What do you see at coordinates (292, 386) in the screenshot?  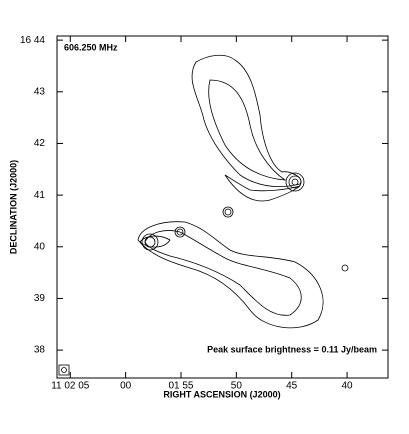 I see `x-tick-label: 45` at bounding box center [292, 386].